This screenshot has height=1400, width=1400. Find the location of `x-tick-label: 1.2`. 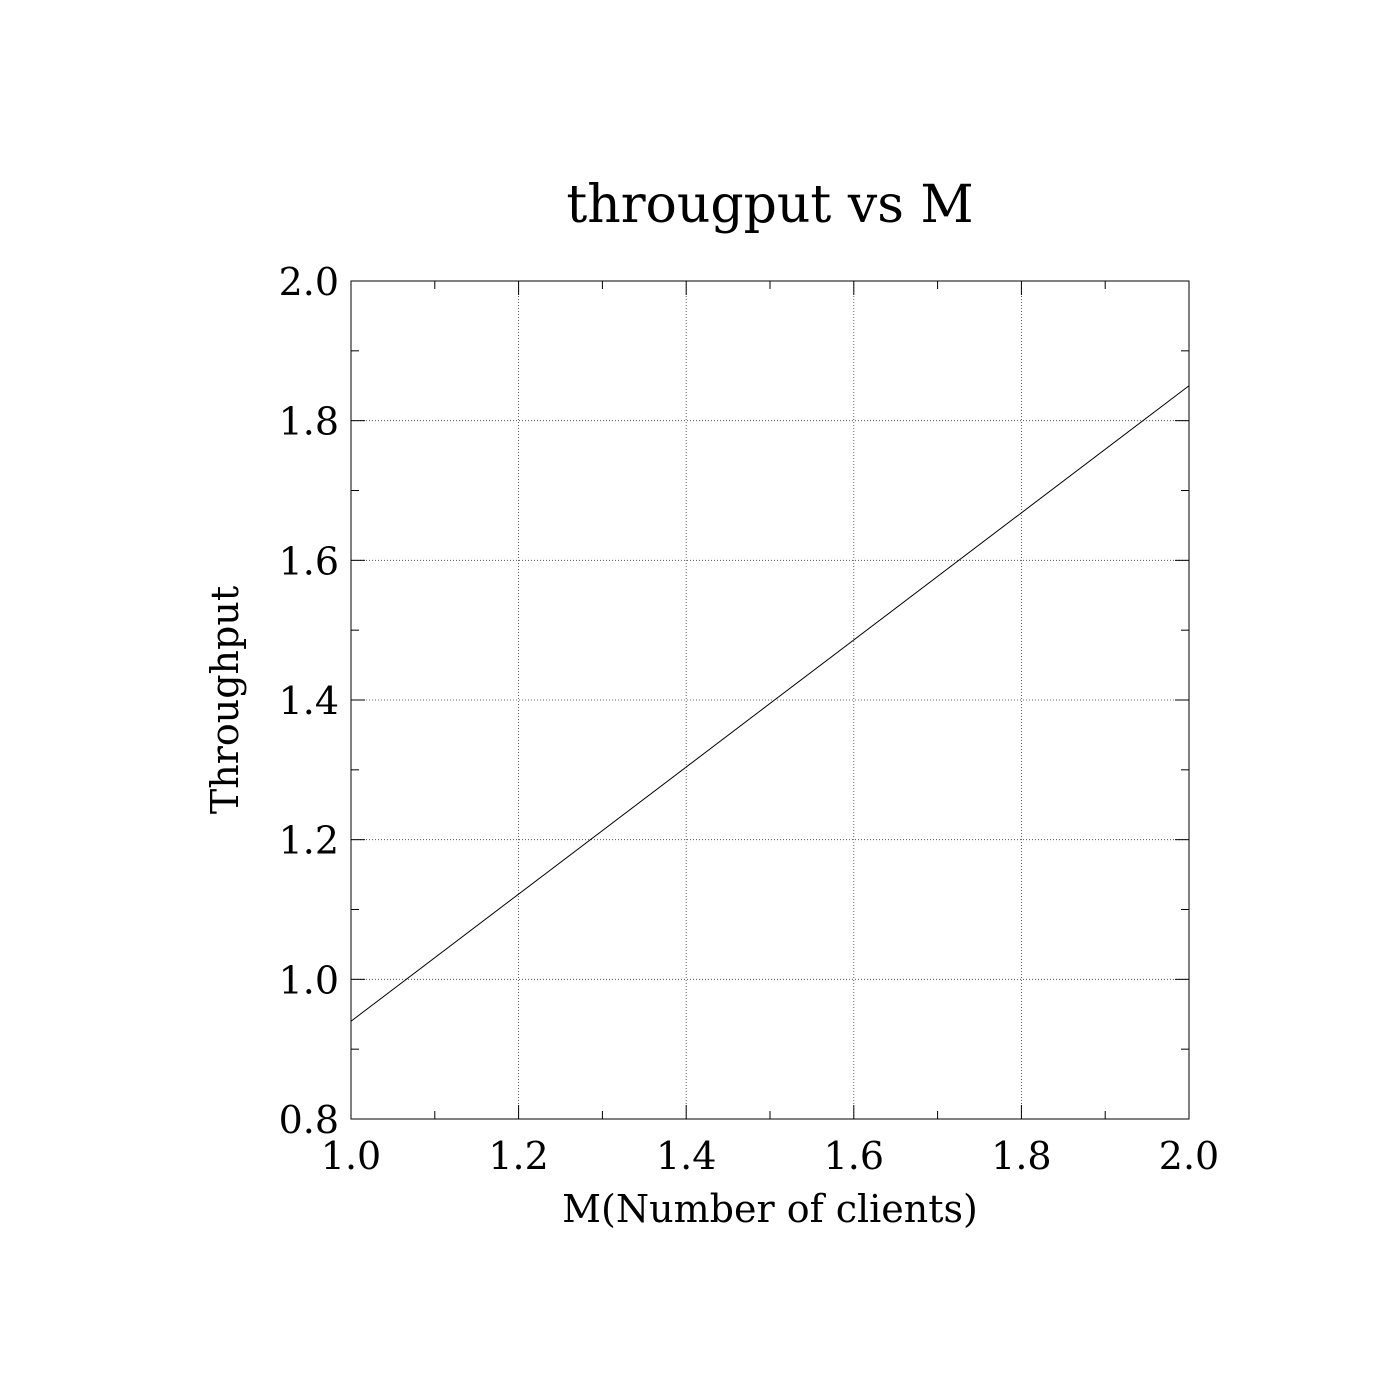

x-tick-label: 1.2 is located at coordinates (518, 1156).